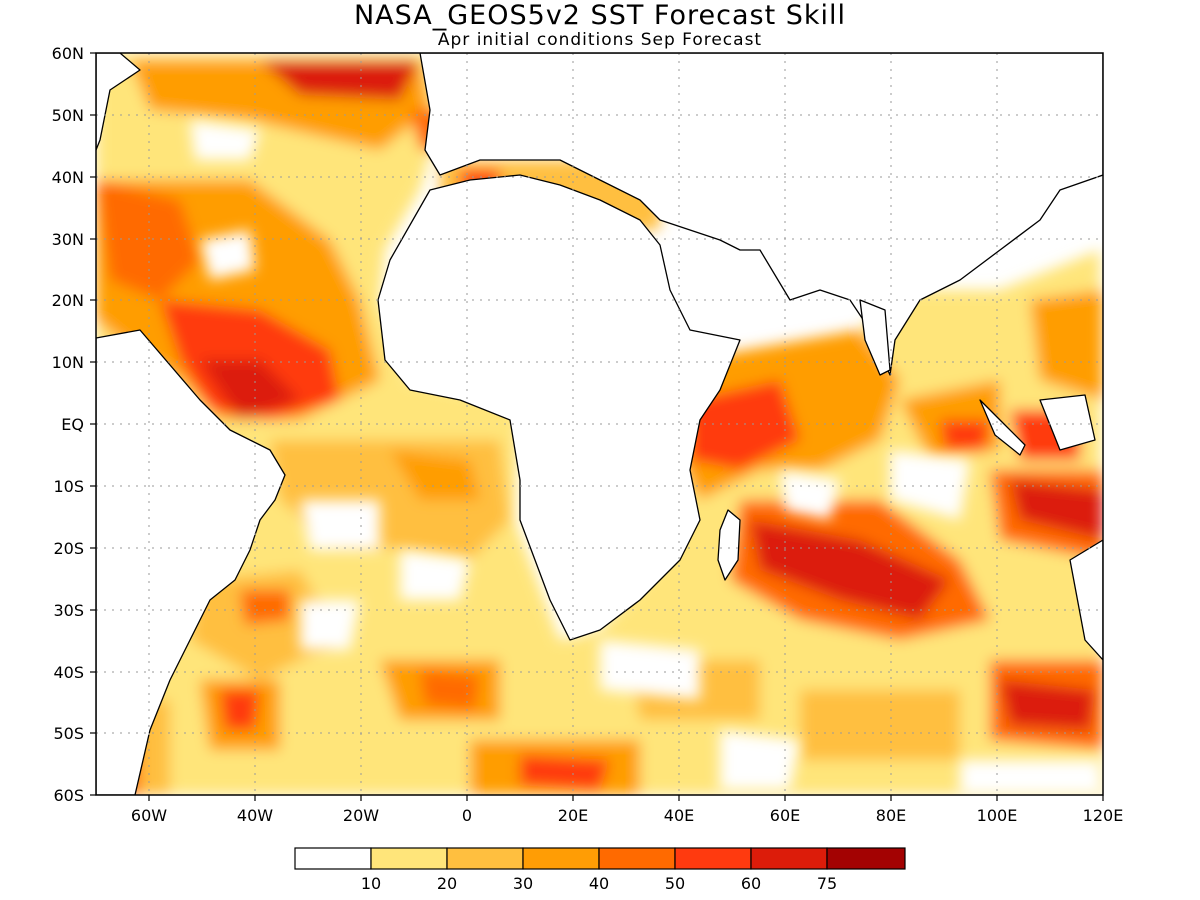 The height and width of the screenshot is (900, 1200). What do you see at coordinates (68, 733) in the screenshot?
I see `lat-label: 50S` at bounding box center [68, 733].